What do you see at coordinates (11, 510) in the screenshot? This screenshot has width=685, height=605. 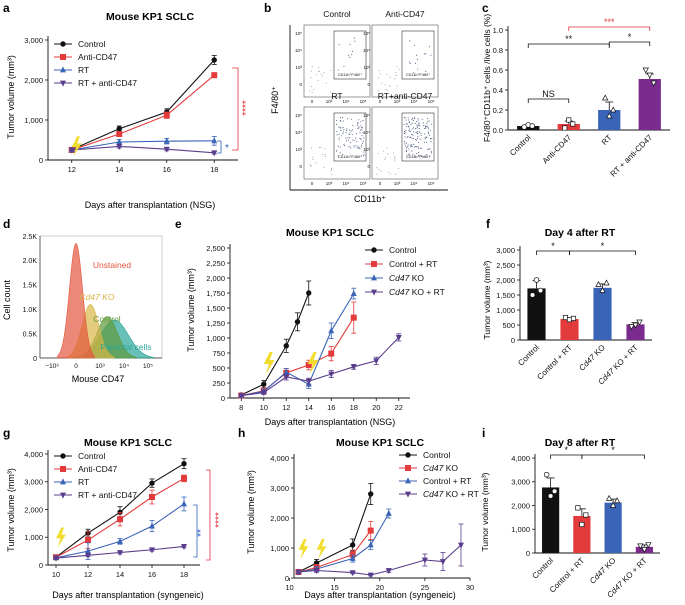 I see `ylabel-g: Tumor volume (mm³)` at bounding box center [11, 510].